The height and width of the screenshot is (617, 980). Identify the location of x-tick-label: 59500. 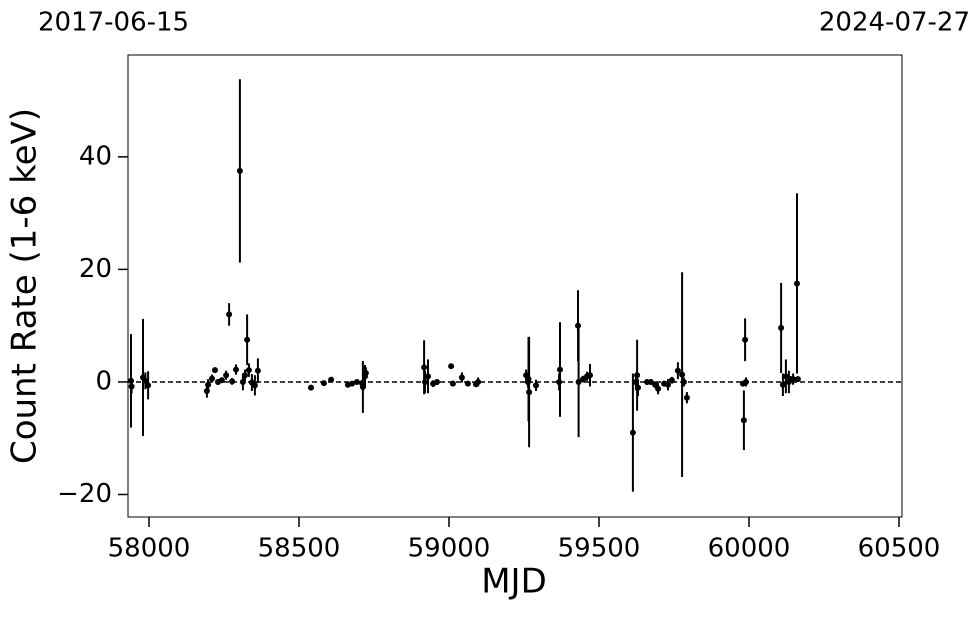
(599, 549).